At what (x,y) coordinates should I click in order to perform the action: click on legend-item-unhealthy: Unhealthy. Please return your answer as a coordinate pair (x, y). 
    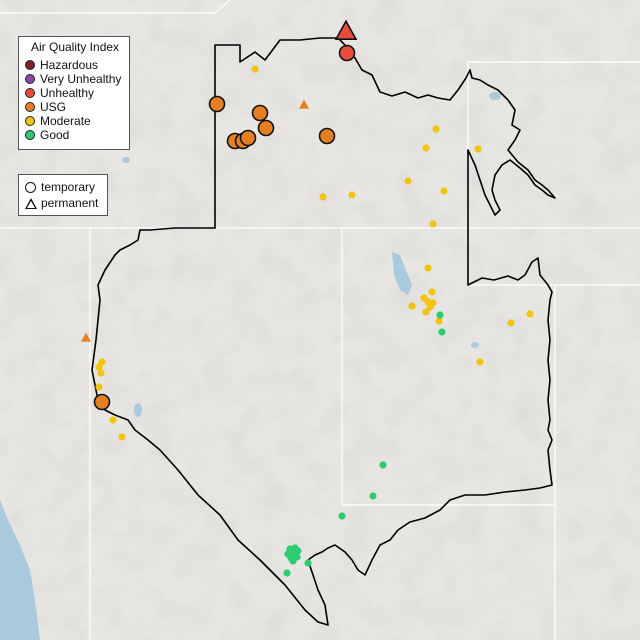
    Looking at the image, I should click on (59, 93).